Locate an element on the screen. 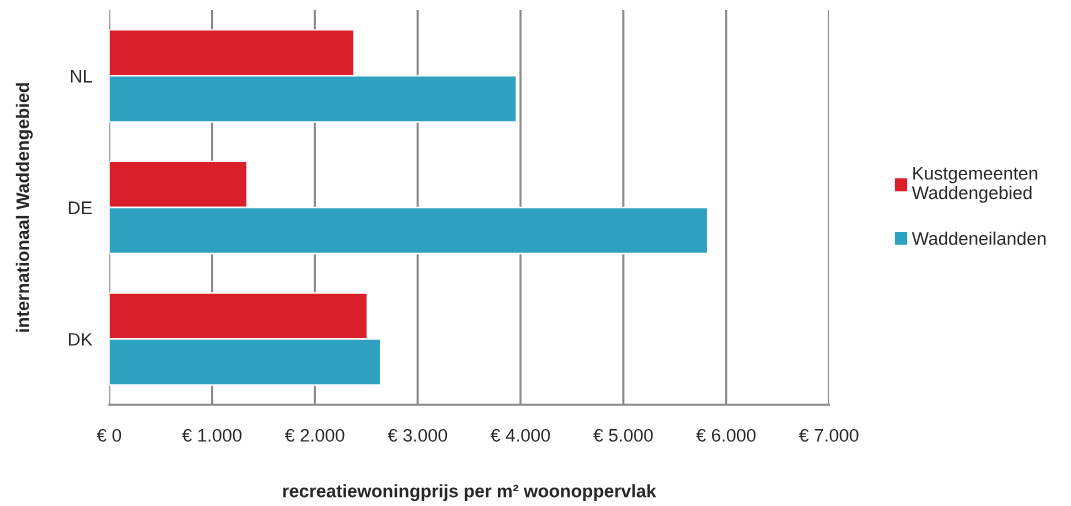  x-tick-label: € 2.000 is located at coordinates (314, 435).